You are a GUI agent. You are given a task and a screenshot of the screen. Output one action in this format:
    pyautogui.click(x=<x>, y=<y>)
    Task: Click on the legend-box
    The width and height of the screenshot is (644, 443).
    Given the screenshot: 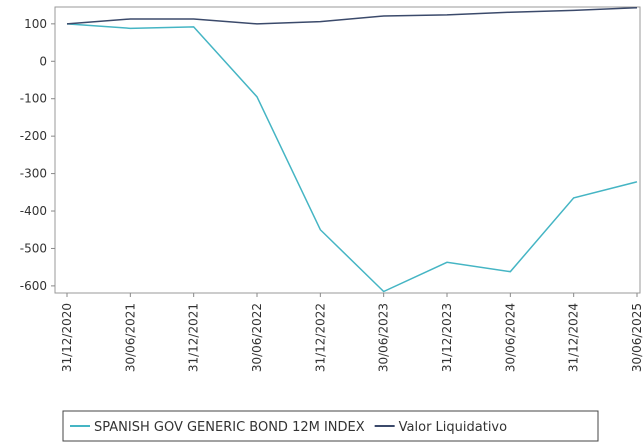 What is the action you would take?
    pyautogui.click(x=330, y=426)
    